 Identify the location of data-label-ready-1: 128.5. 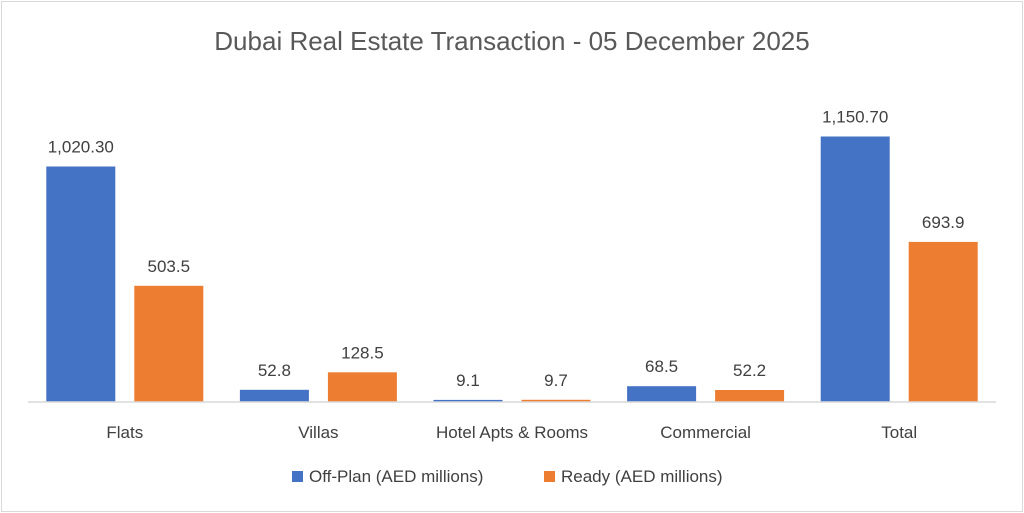
(362, 352).